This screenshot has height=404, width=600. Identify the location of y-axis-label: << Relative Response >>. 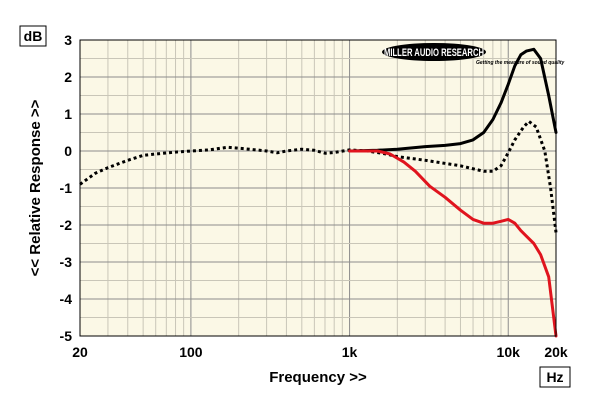
(35, 187).